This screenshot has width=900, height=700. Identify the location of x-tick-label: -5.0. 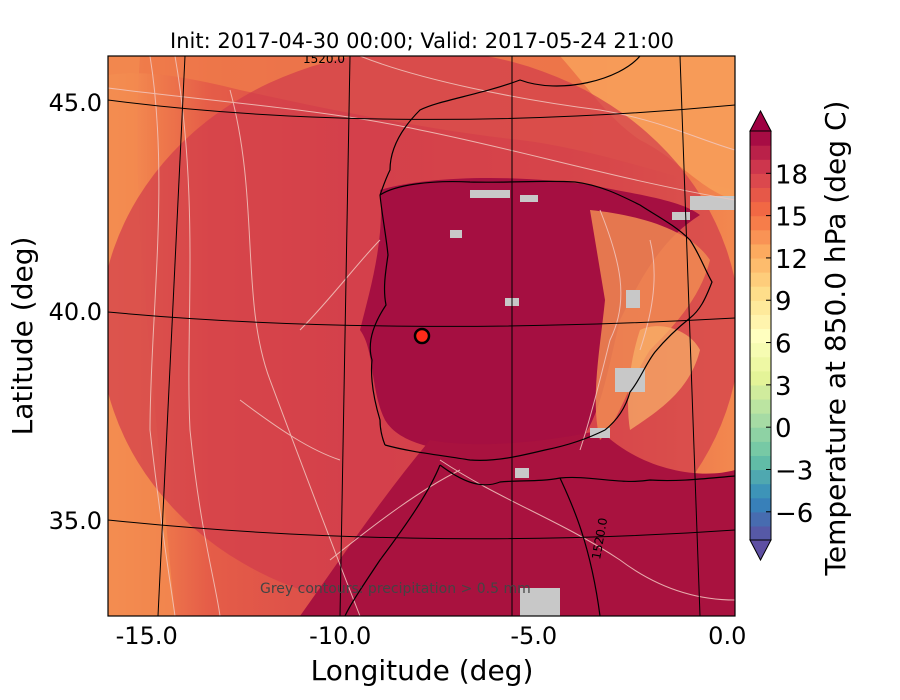
(533, 636).